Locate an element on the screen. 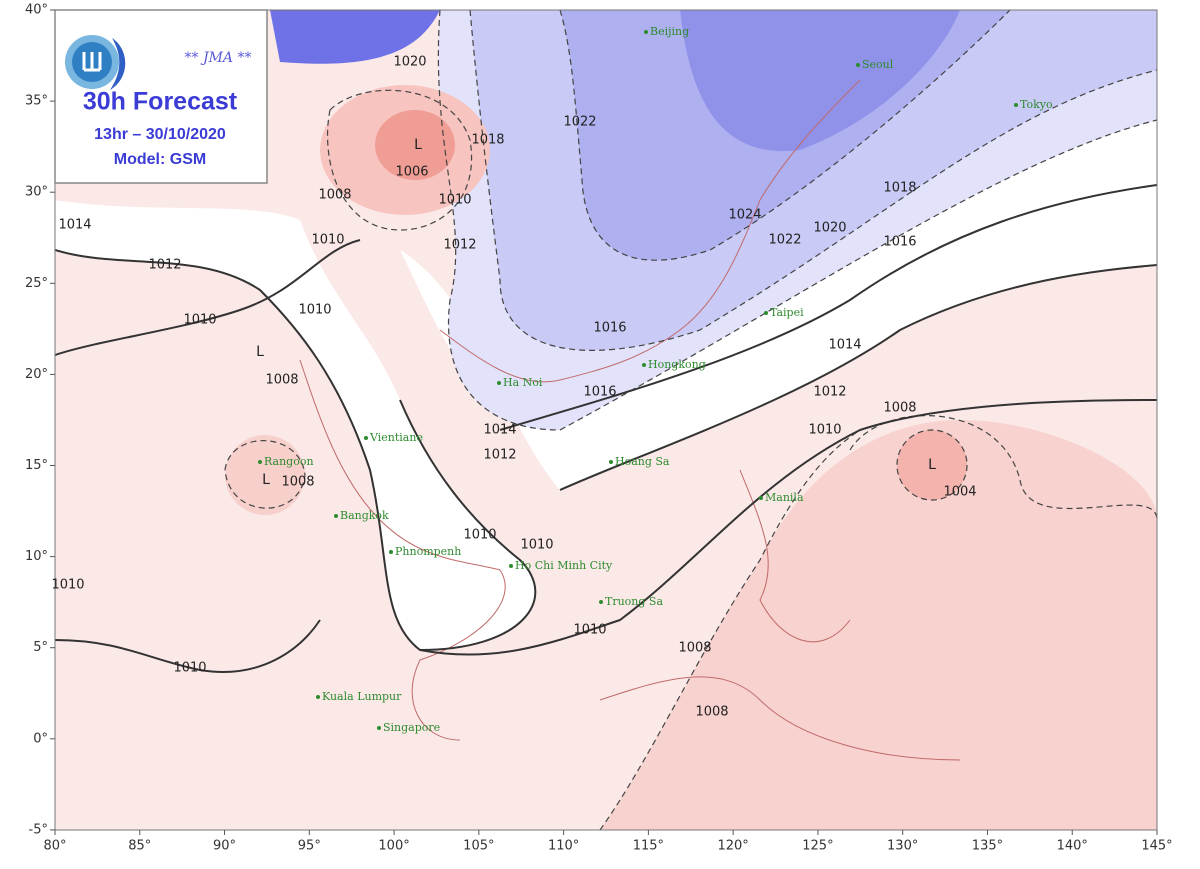 This screenshot has height=869, width=1200. longitude-label: 115° is located at coordinates (648, 846).